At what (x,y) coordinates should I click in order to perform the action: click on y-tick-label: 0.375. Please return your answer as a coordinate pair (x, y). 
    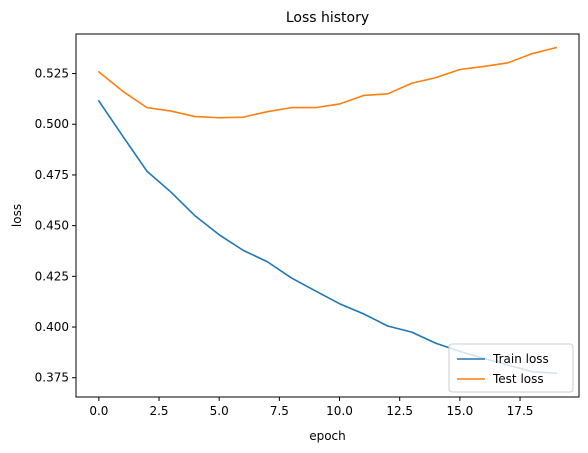
    Looking at the image, I should click on (52, 378).